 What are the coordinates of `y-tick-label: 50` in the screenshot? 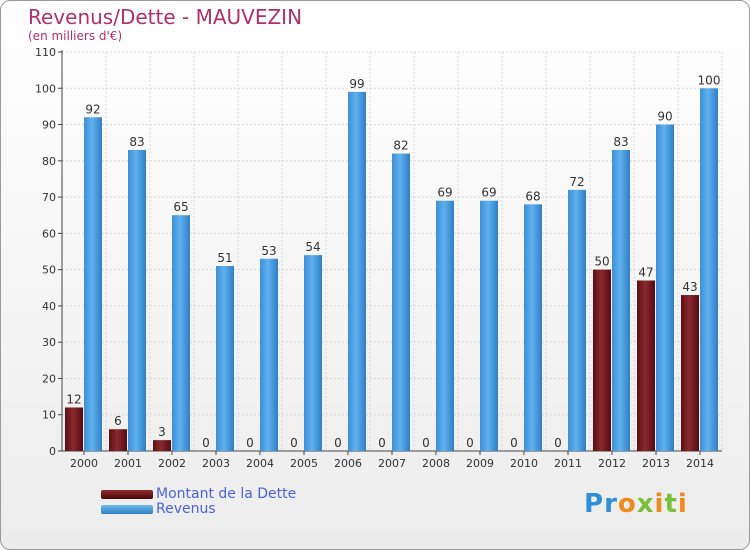 It's located at (49, 270).